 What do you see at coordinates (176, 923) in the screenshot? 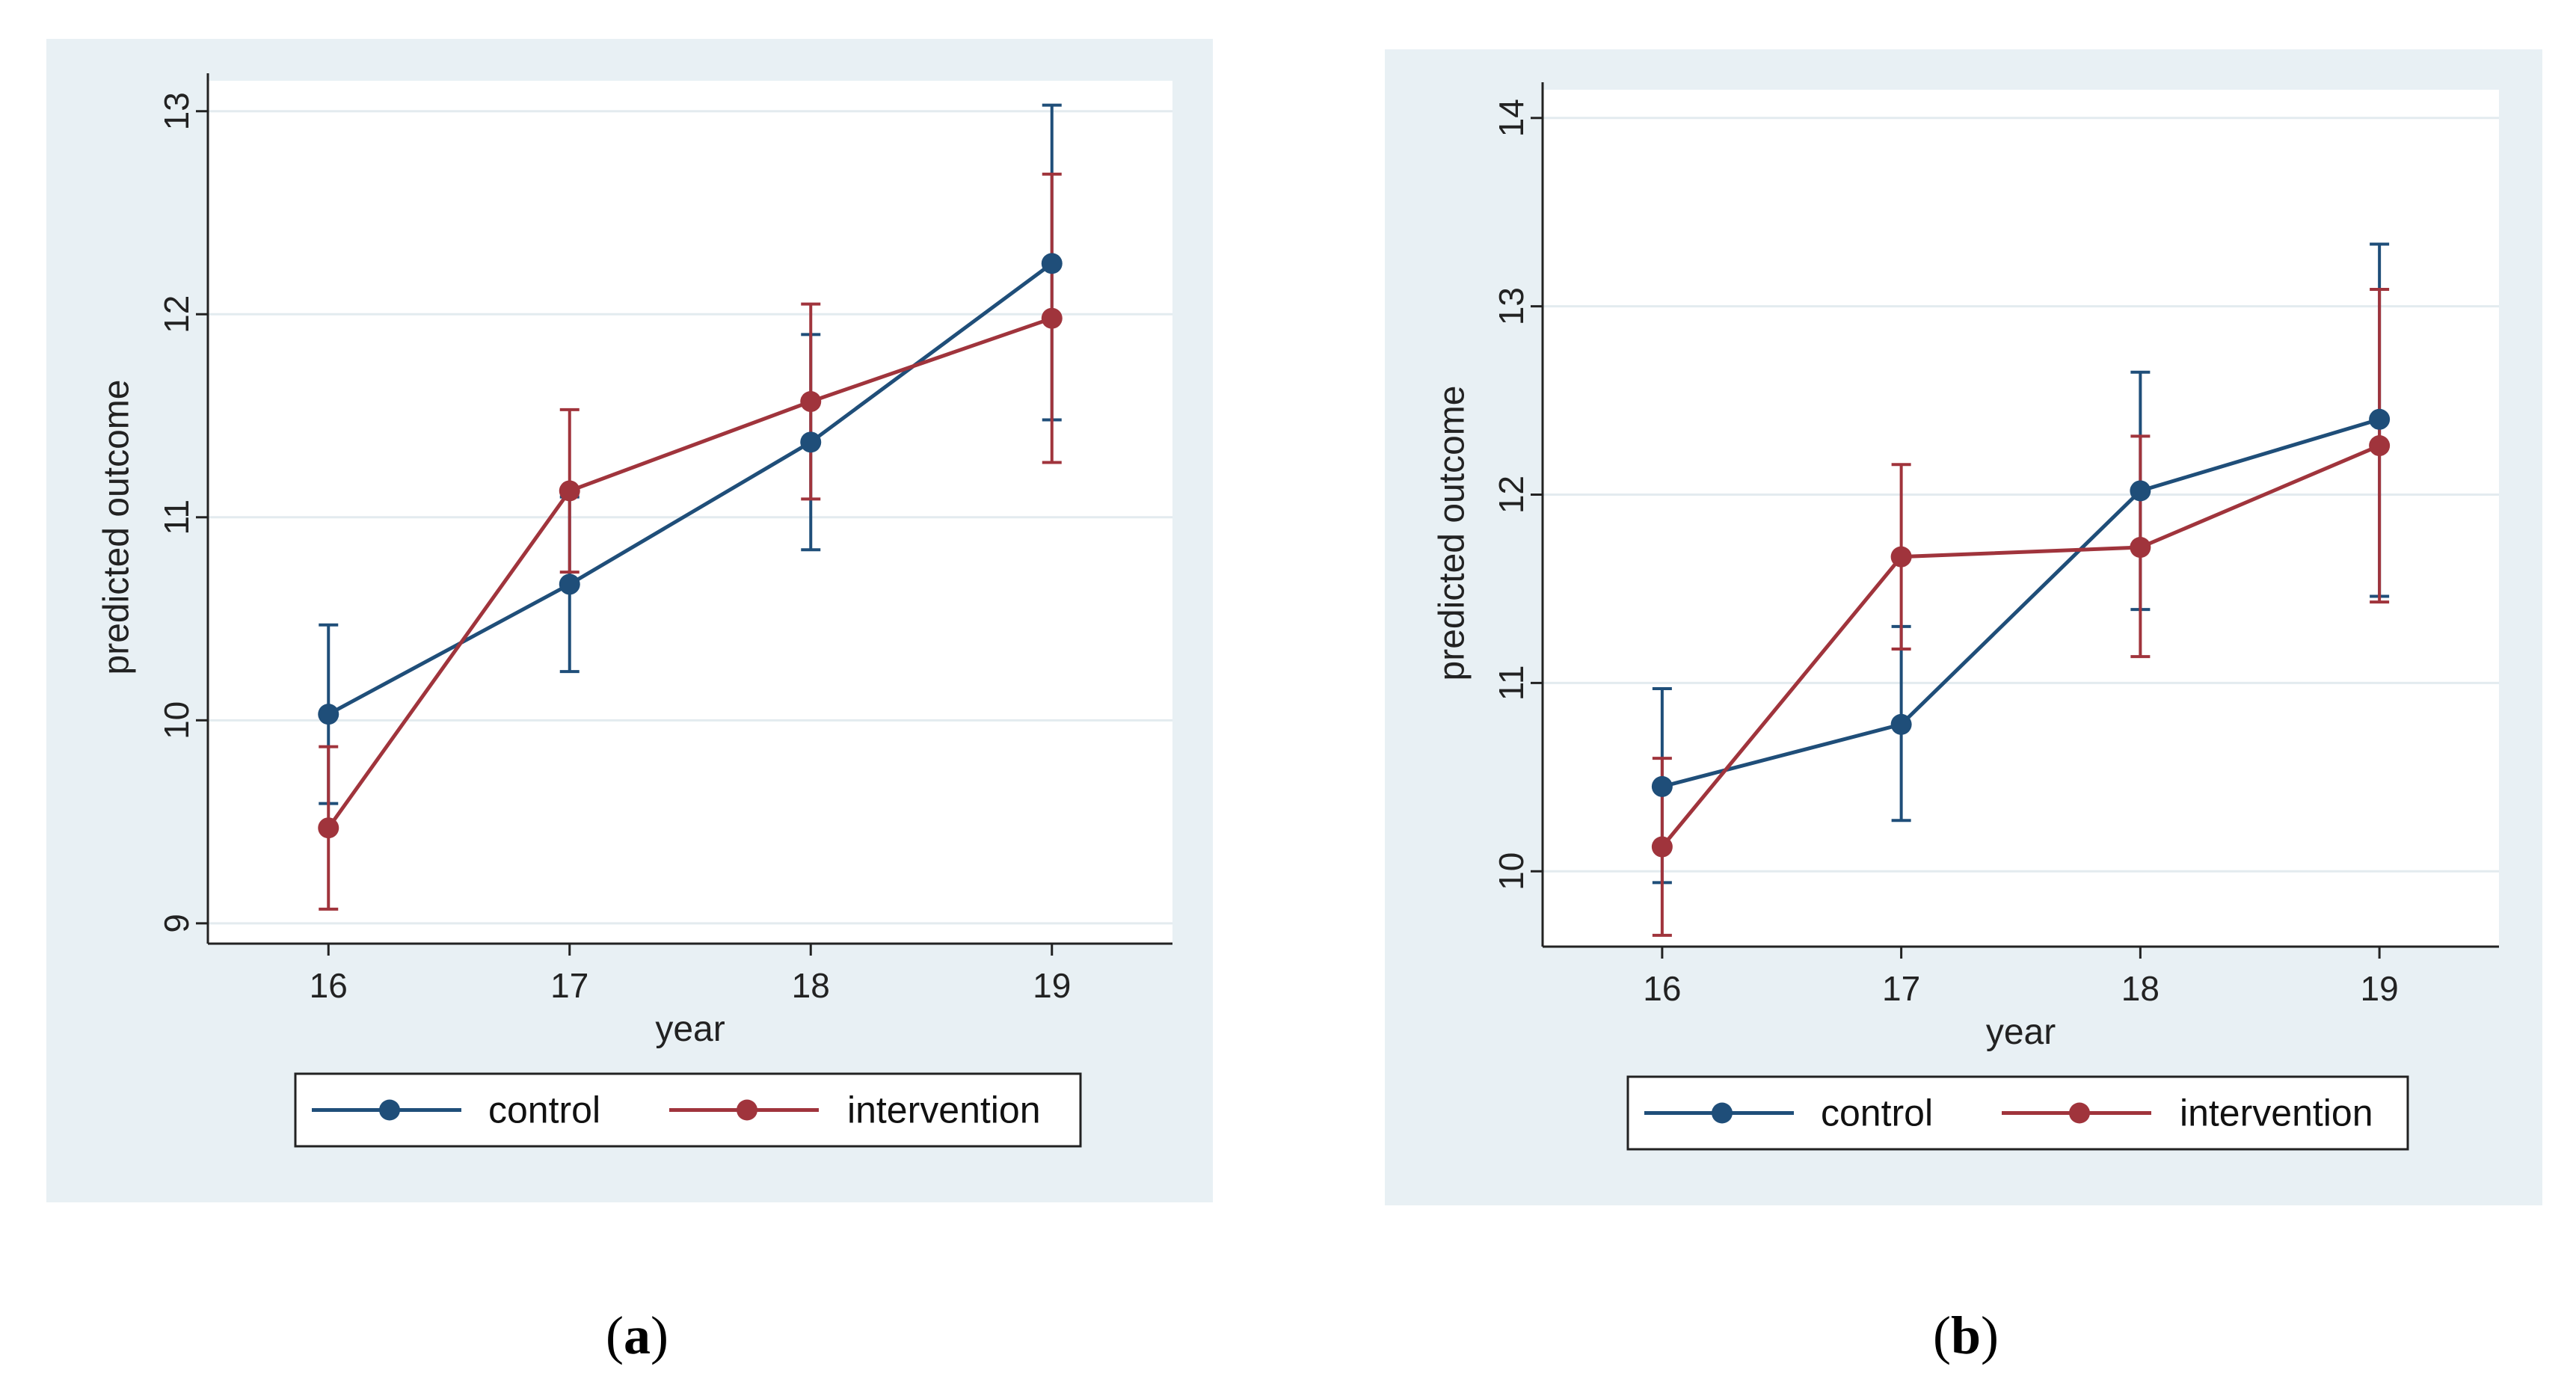
I see `y-tick-label: 9` at bounding box center [176, 923].